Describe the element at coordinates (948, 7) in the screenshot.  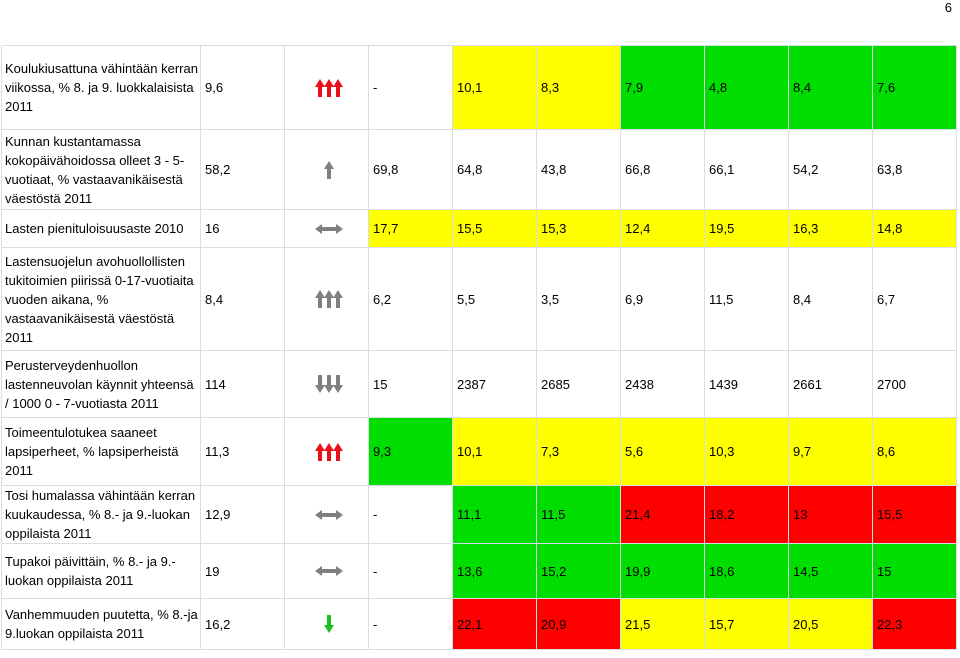
I see `page-number: 6` at that location.